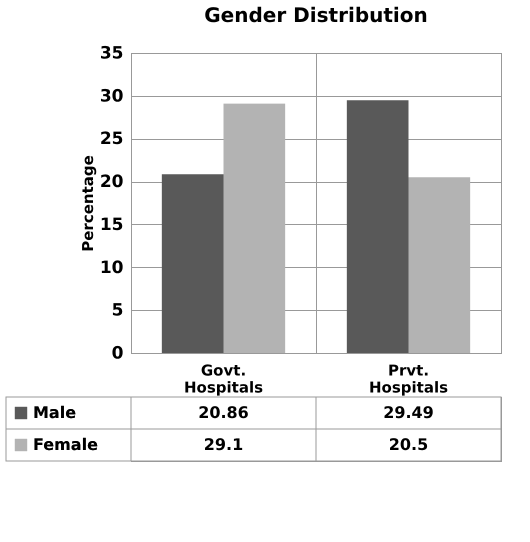  I want to click on legend-label: Male, so click(54, 412).